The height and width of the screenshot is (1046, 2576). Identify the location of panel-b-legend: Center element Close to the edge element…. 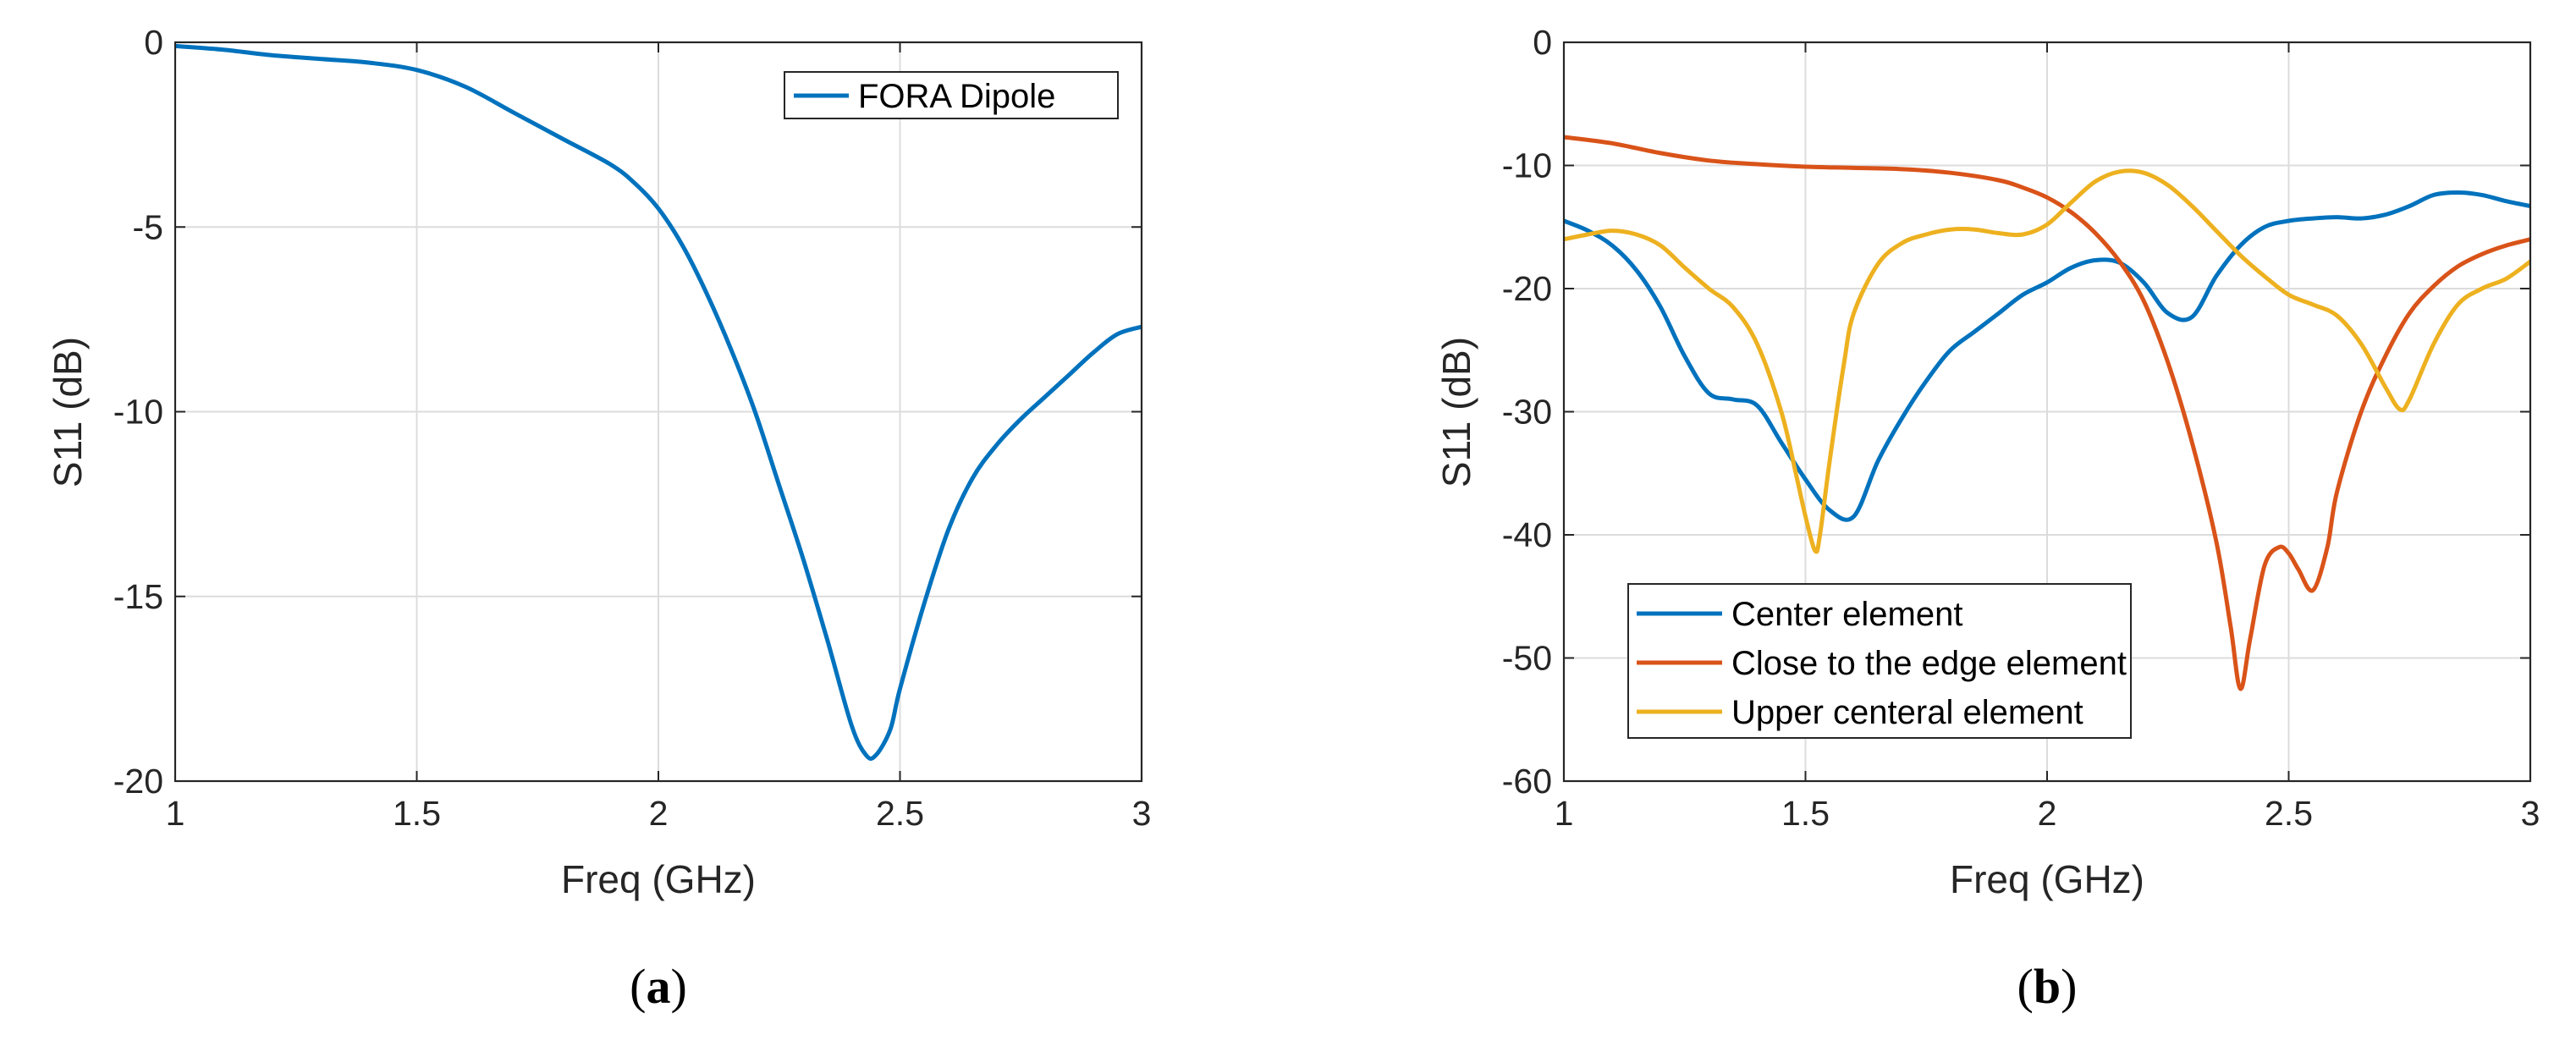
(1879, 661).